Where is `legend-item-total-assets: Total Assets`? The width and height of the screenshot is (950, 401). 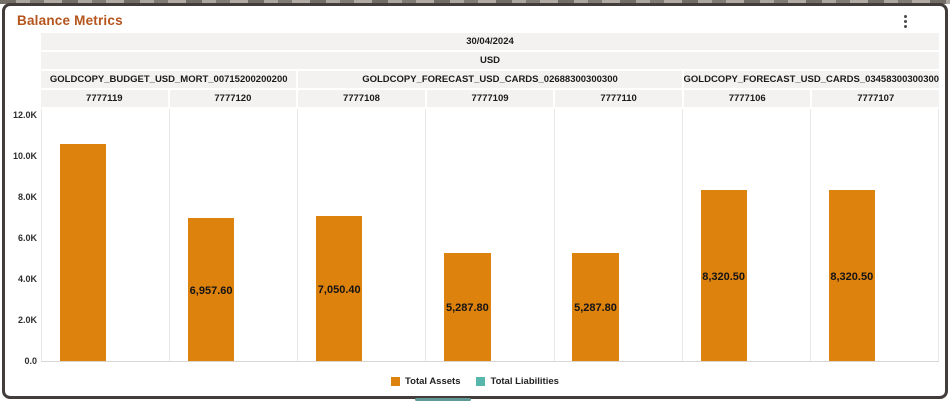
legend-item-total-assets: Total Assets is located at coordinates (425, 381).